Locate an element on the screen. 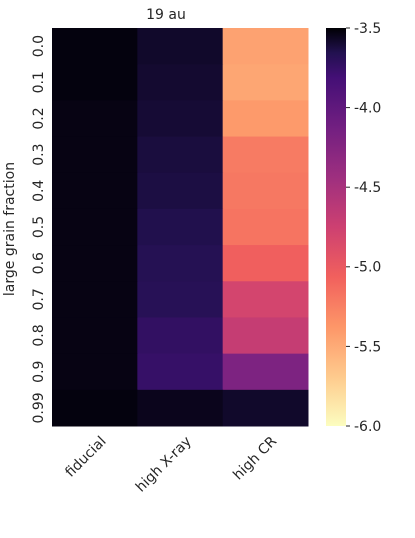 This screenshot has height=538, width=415. x-tick-label: high CR is located at coordinates (255, 458).